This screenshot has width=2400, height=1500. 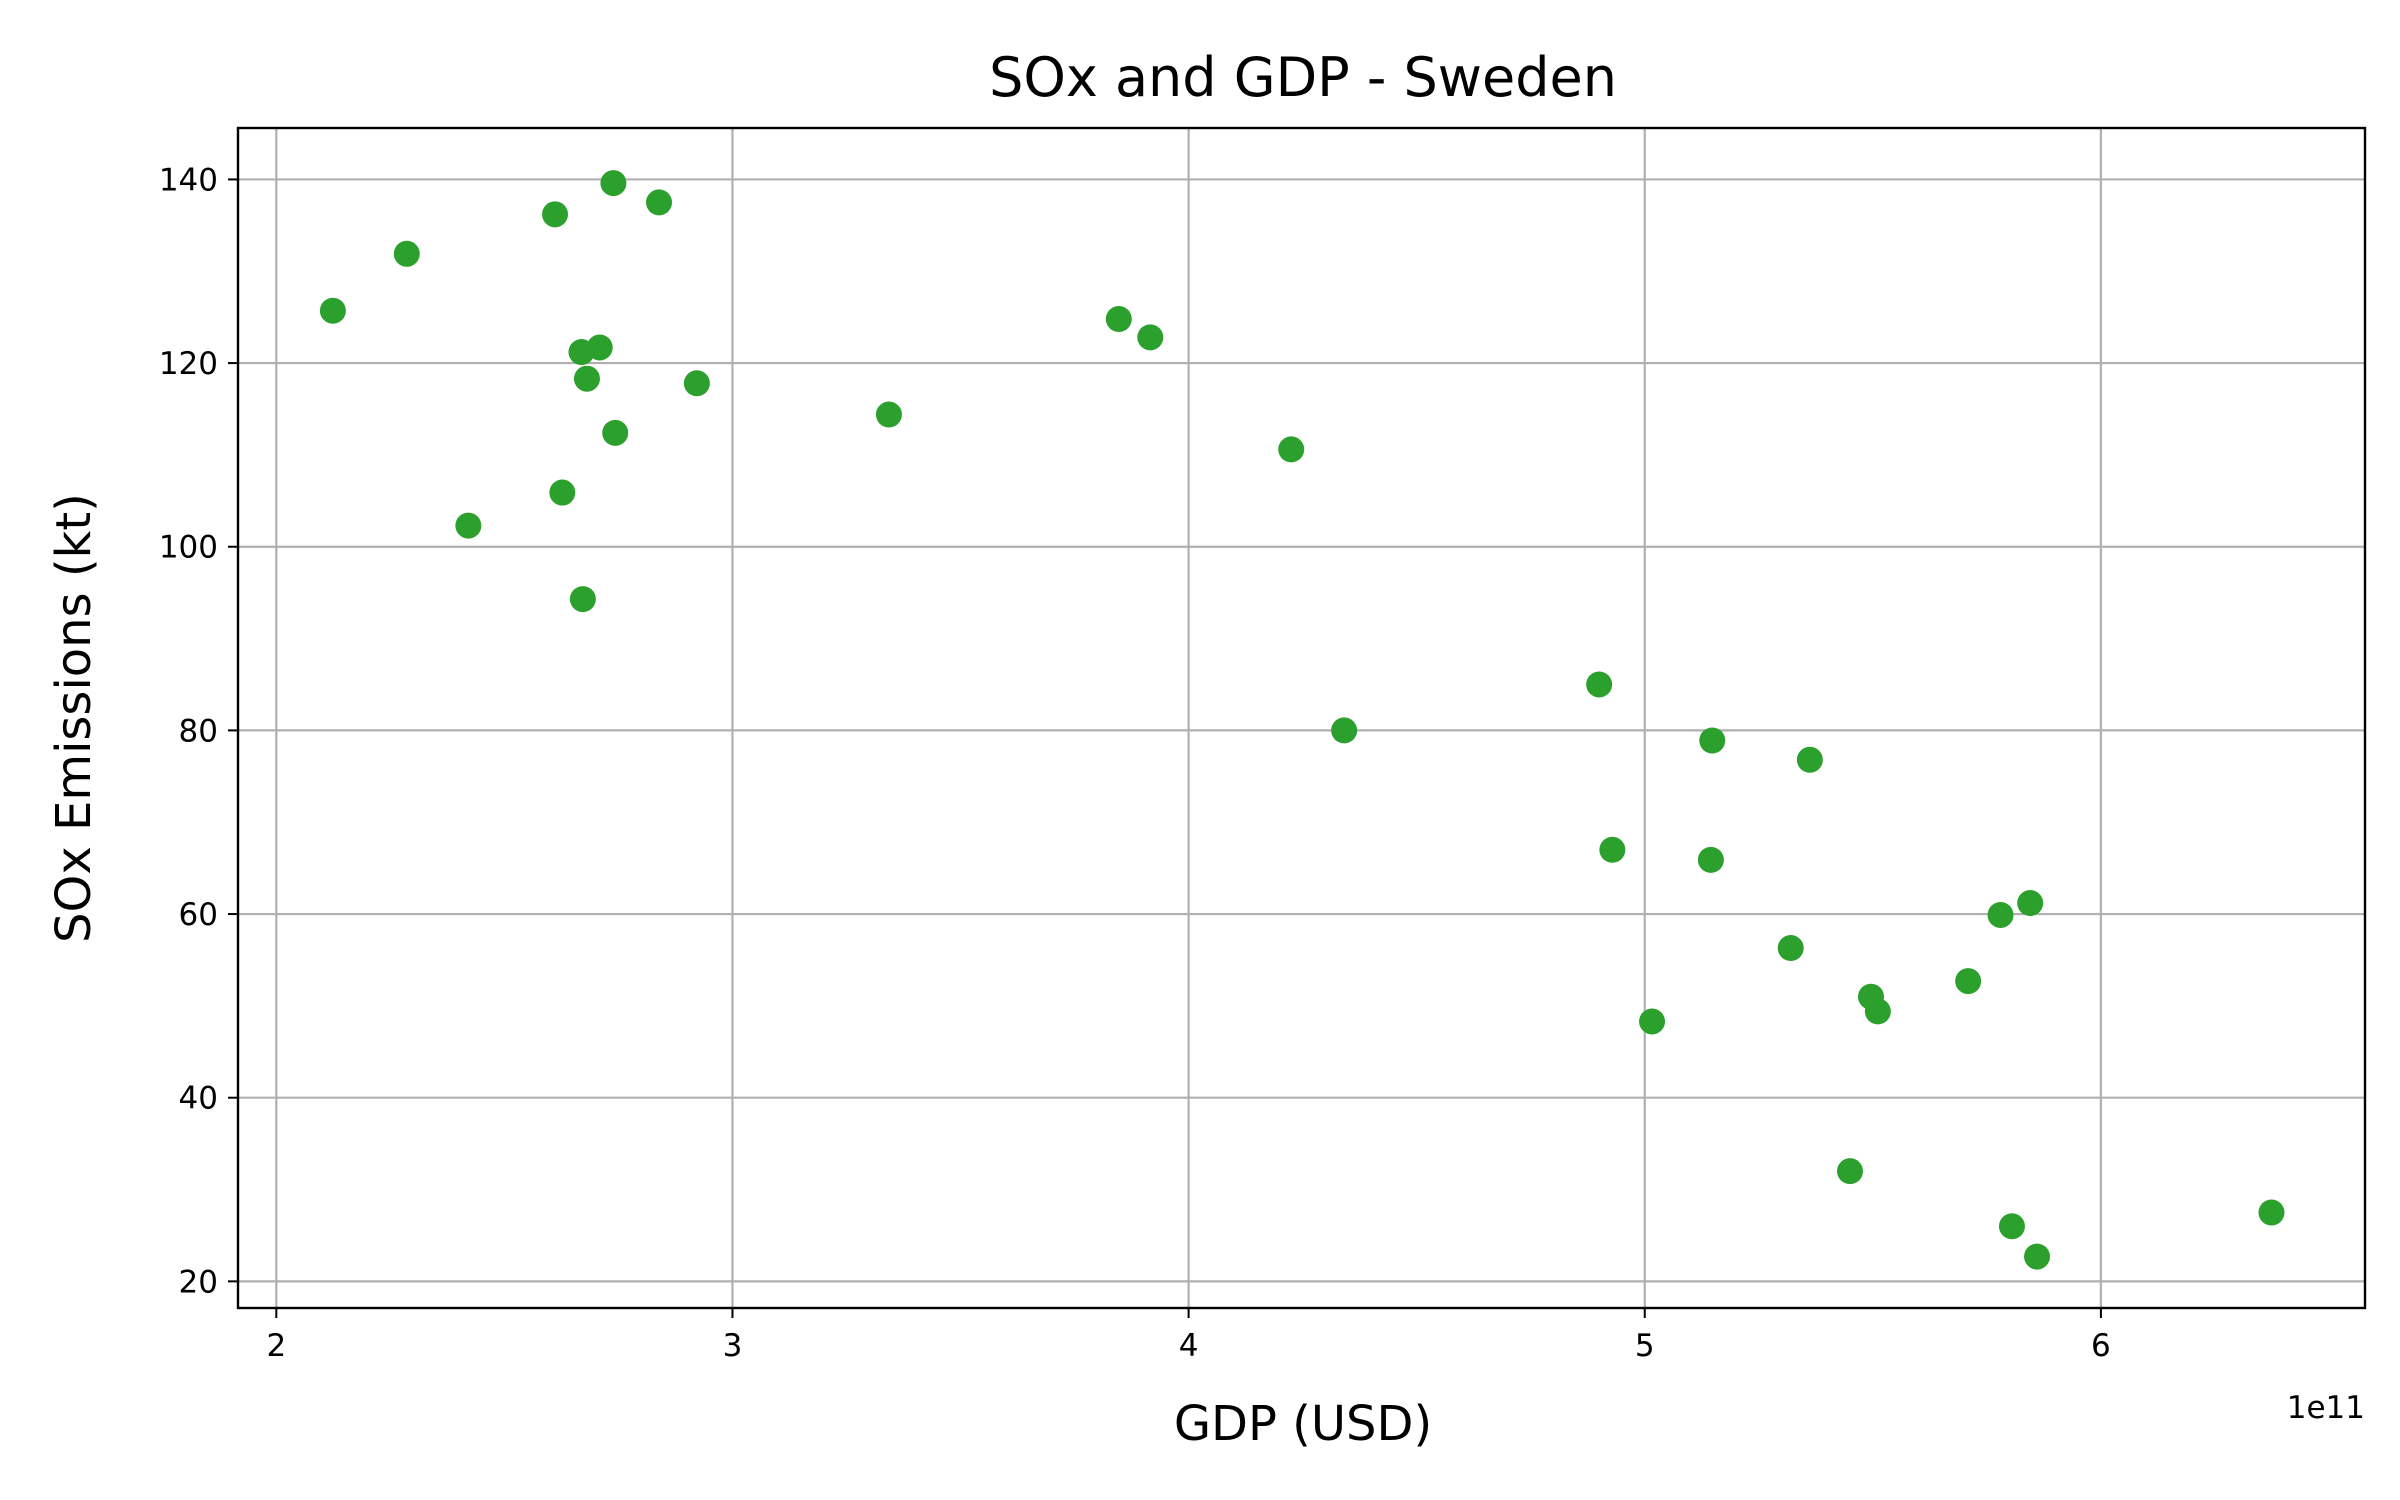 What do you see at coordinates (276, 1346) in the screenshot?
I see `x-tick-label: 2` at bounding box center [276, 1346].